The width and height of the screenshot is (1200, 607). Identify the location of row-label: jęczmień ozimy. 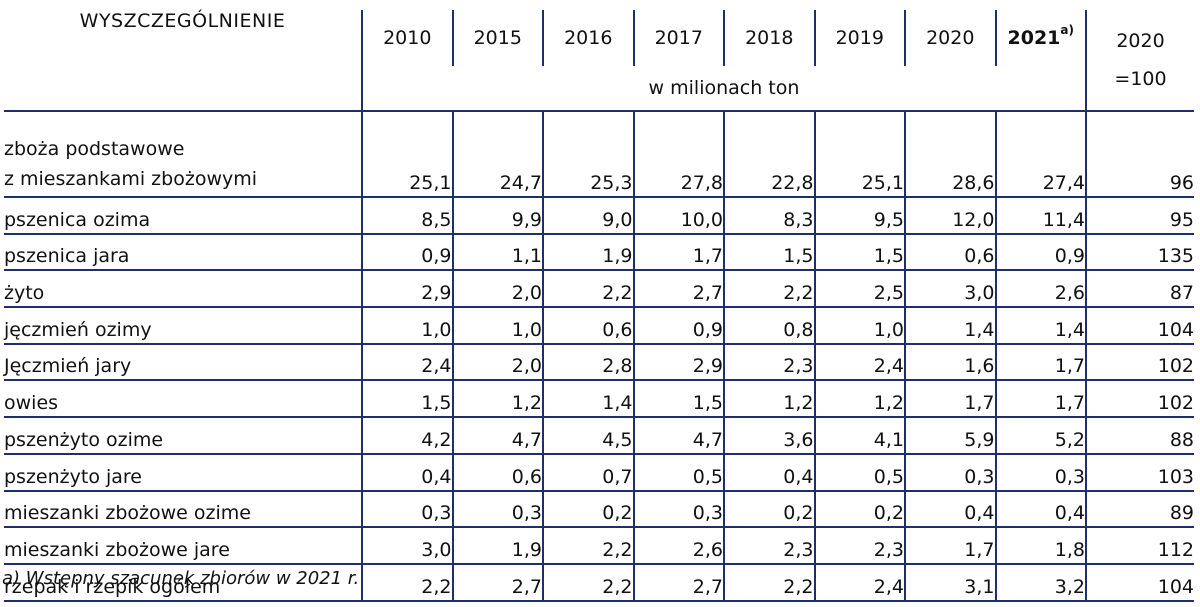
(183, 326).